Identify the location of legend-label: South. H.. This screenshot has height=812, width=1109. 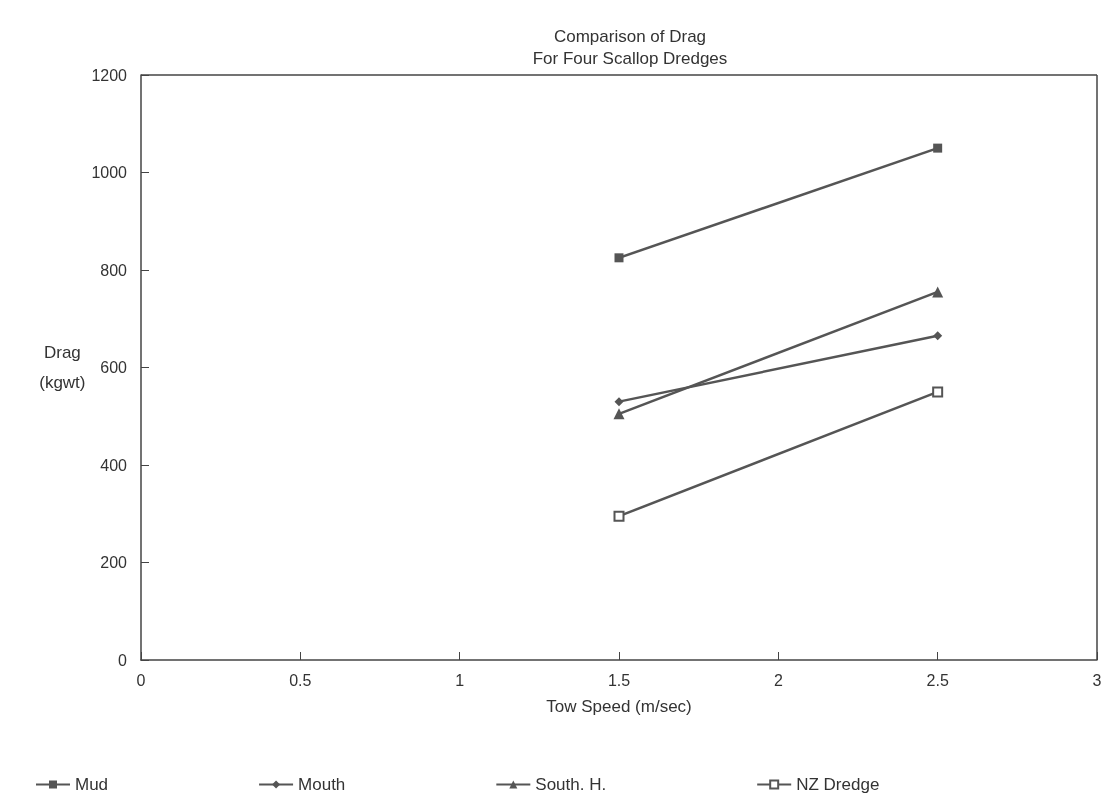
(571, 784).